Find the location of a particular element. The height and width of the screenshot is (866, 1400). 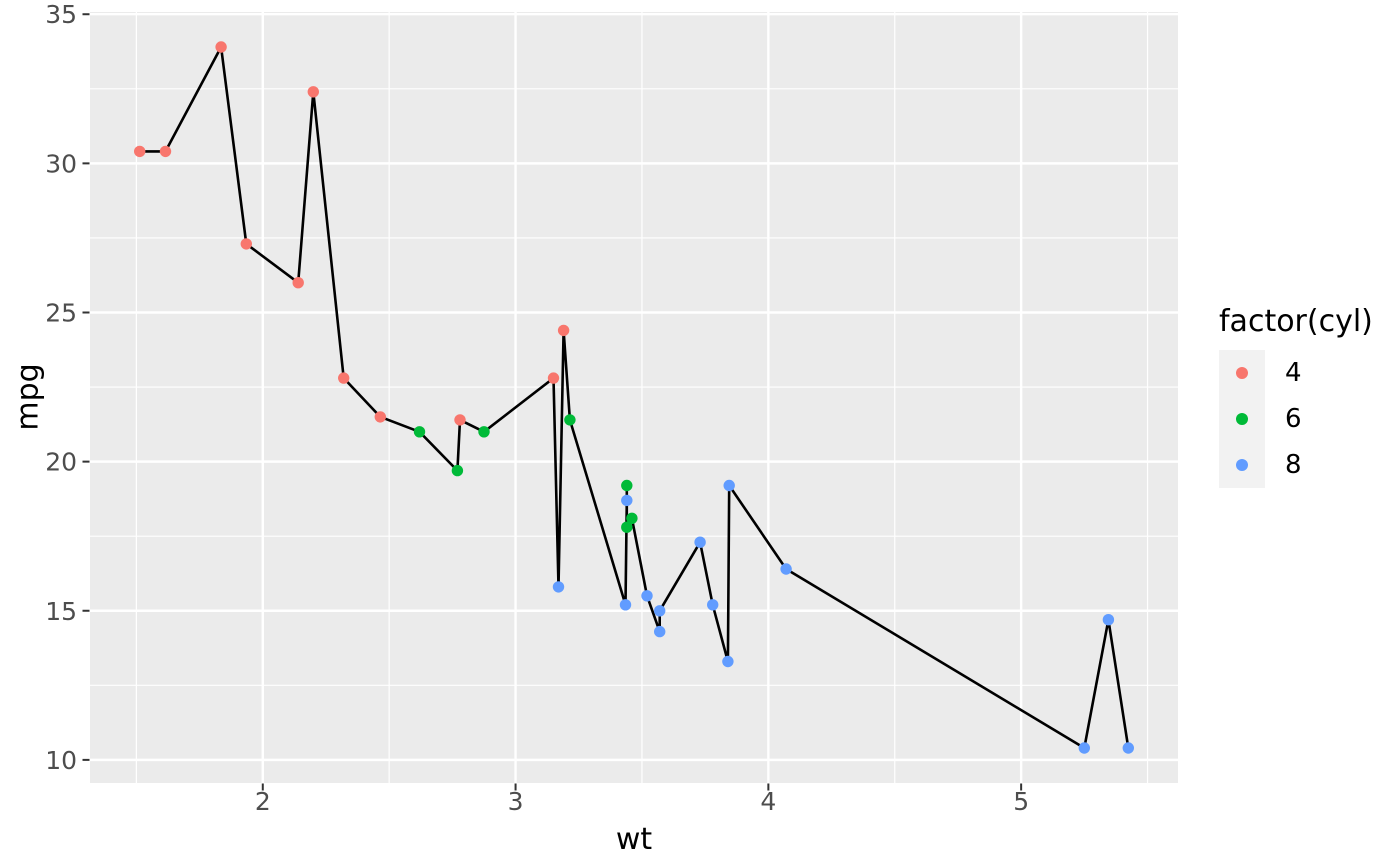

y-tick-label: 15 is located at coordinates (61, 611).